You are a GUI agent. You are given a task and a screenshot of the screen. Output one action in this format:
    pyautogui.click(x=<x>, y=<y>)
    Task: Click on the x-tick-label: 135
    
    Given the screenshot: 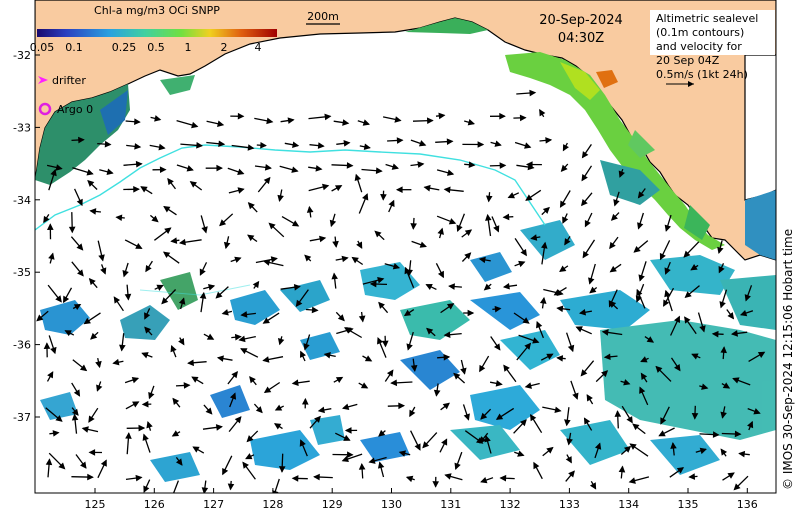 What is the action you would take?
    pyautogui.click(x=688, y=504)
    